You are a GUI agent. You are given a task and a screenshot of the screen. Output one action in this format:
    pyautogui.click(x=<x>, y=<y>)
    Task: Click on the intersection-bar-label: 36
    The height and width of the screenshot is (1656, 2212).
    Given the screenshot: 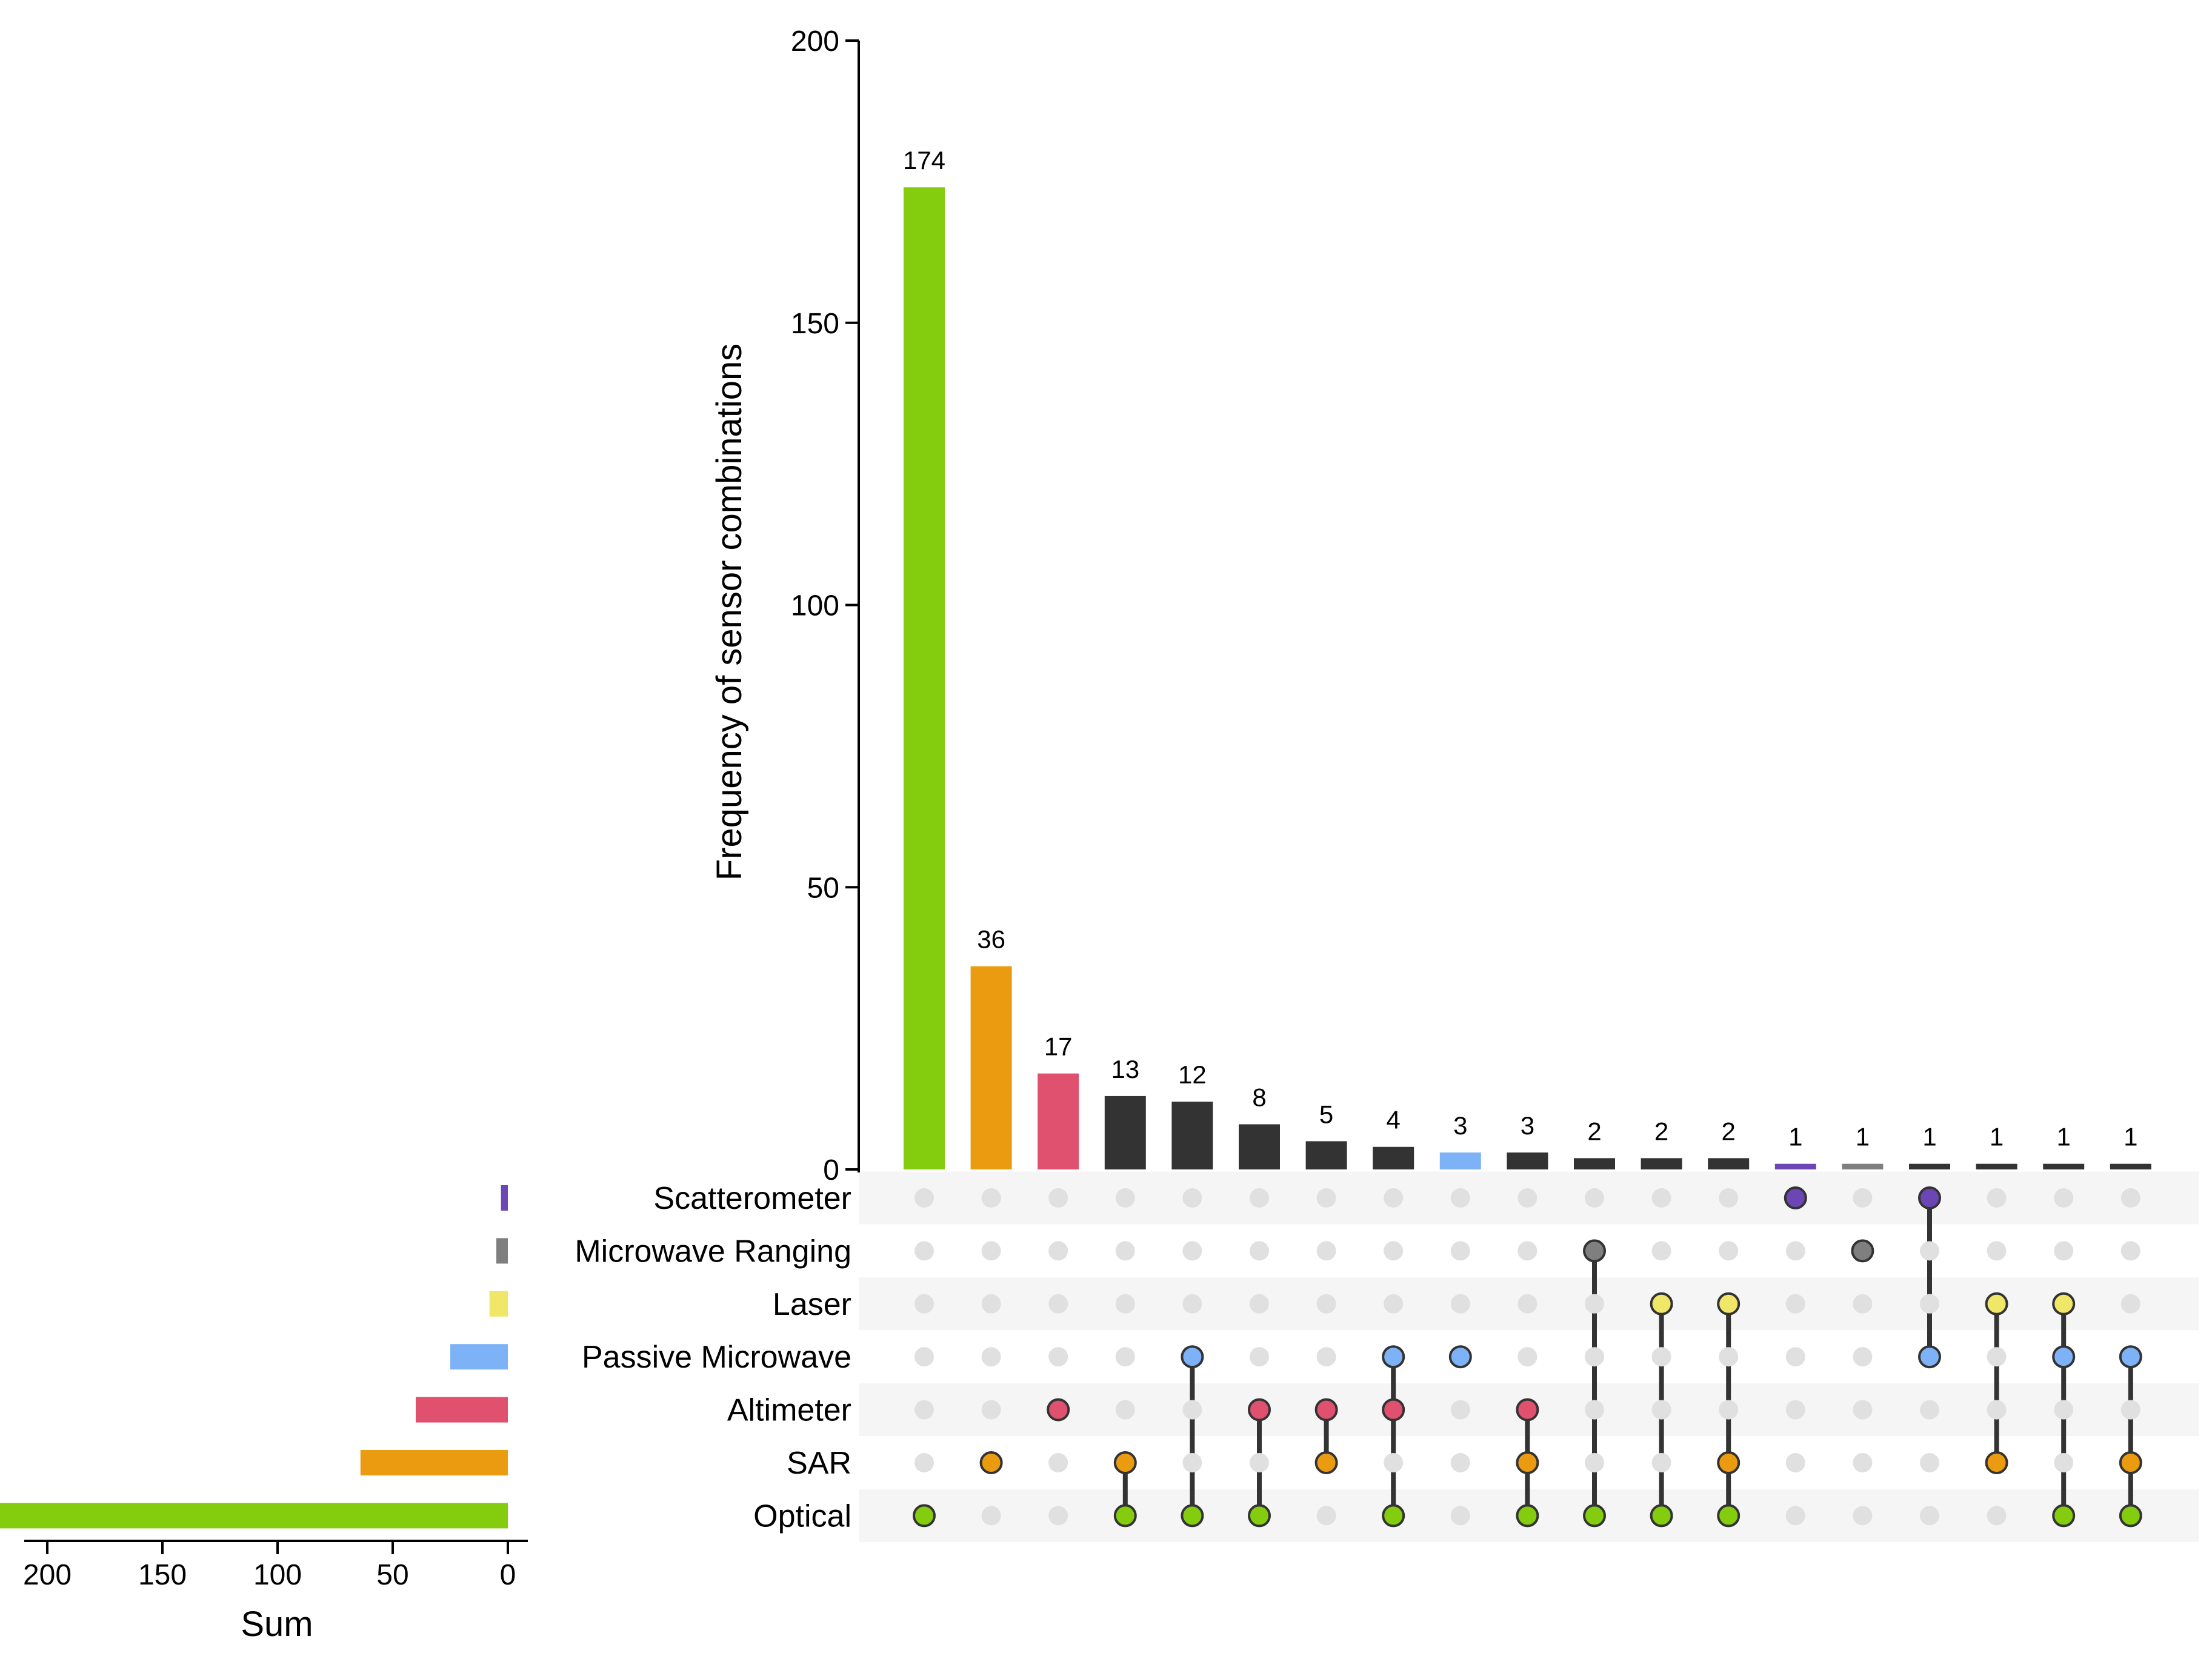 What is the action you would take?
    pyautogui.click(x=991, y=939)
    